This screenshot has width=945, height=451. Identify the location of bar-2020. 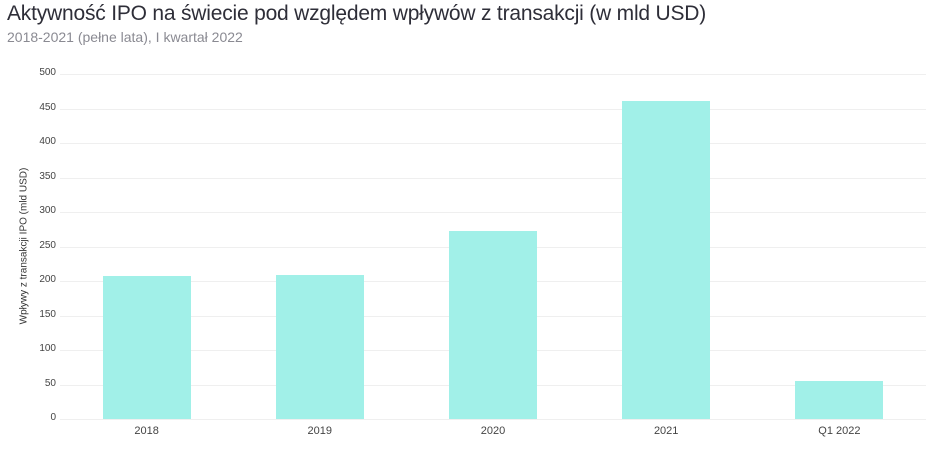
(493, 325).